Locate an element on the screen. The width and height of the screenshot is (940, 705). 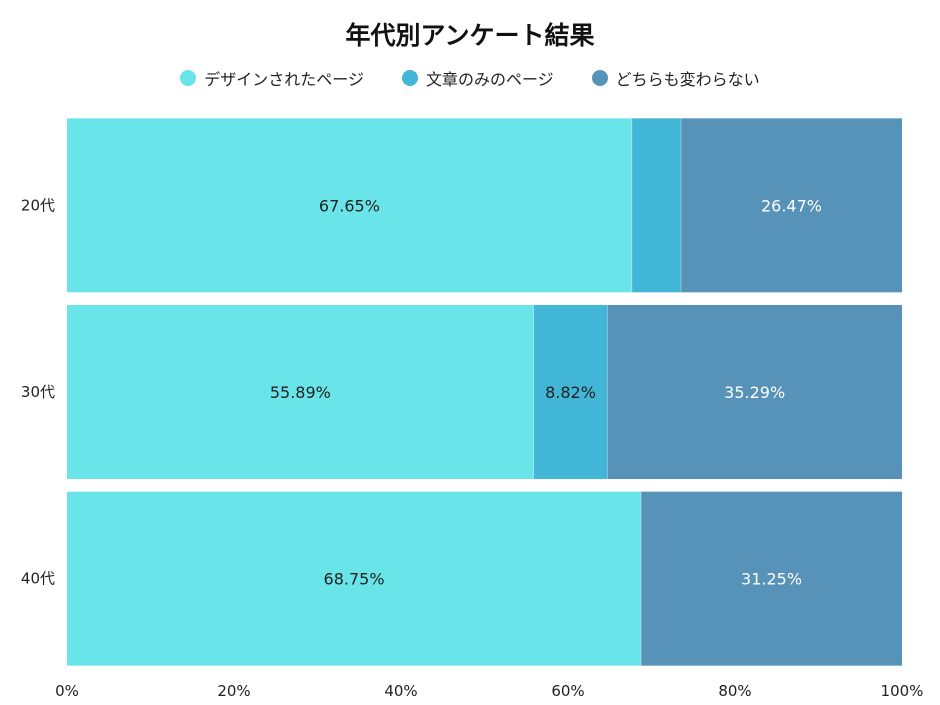
data-label: 68.75% is located at coordinates (354, 579).